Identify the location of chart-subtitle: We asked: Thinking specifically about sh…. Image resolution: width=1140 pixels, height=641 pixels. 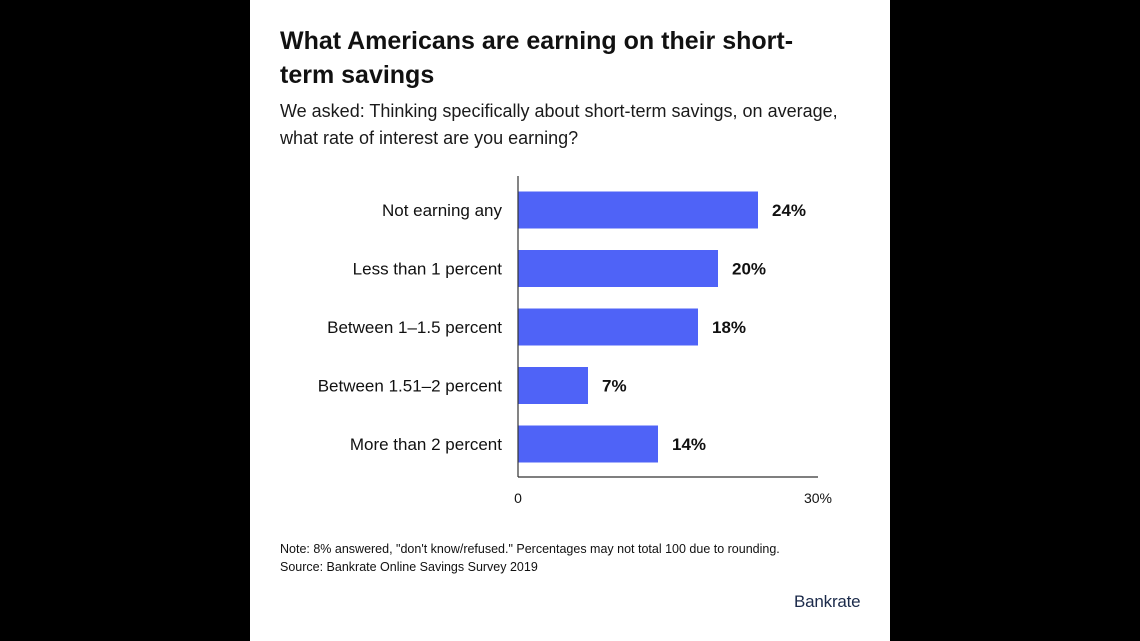
(559, 124).